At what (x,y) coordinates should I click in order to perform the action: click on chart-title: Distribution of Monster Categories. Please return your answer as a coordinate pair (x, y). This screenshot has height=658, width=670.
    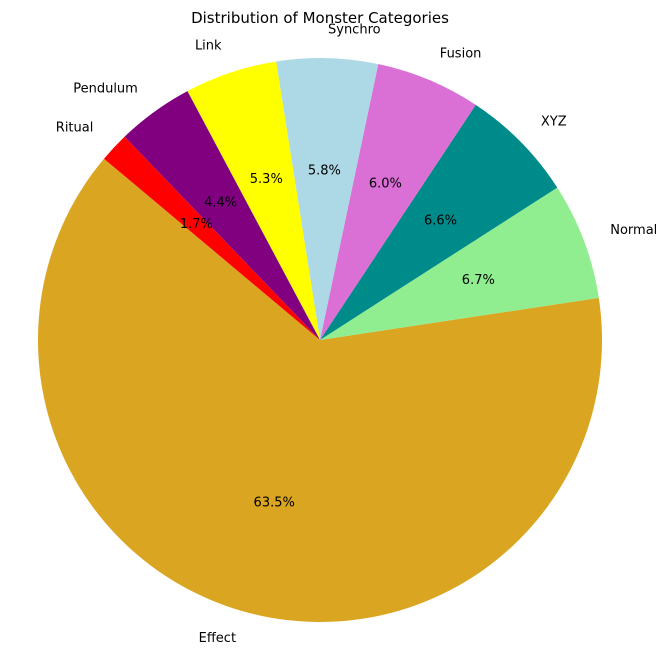
    Looking at the image, I should click on (320, 18).